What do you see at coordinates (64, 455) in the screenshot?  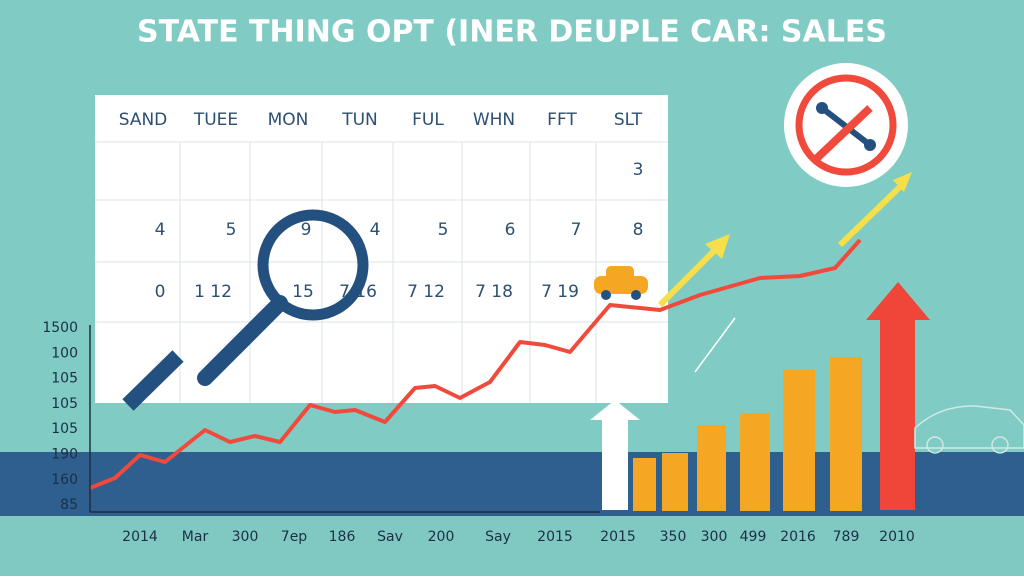 I see `y-label: 190` at bounding box center [64, 455].